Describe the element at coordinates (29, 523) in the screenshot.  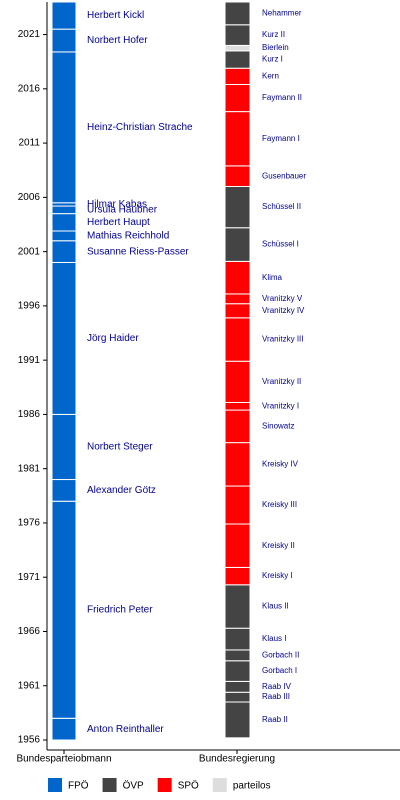
I see `y-tick-label: 1976` at that location.